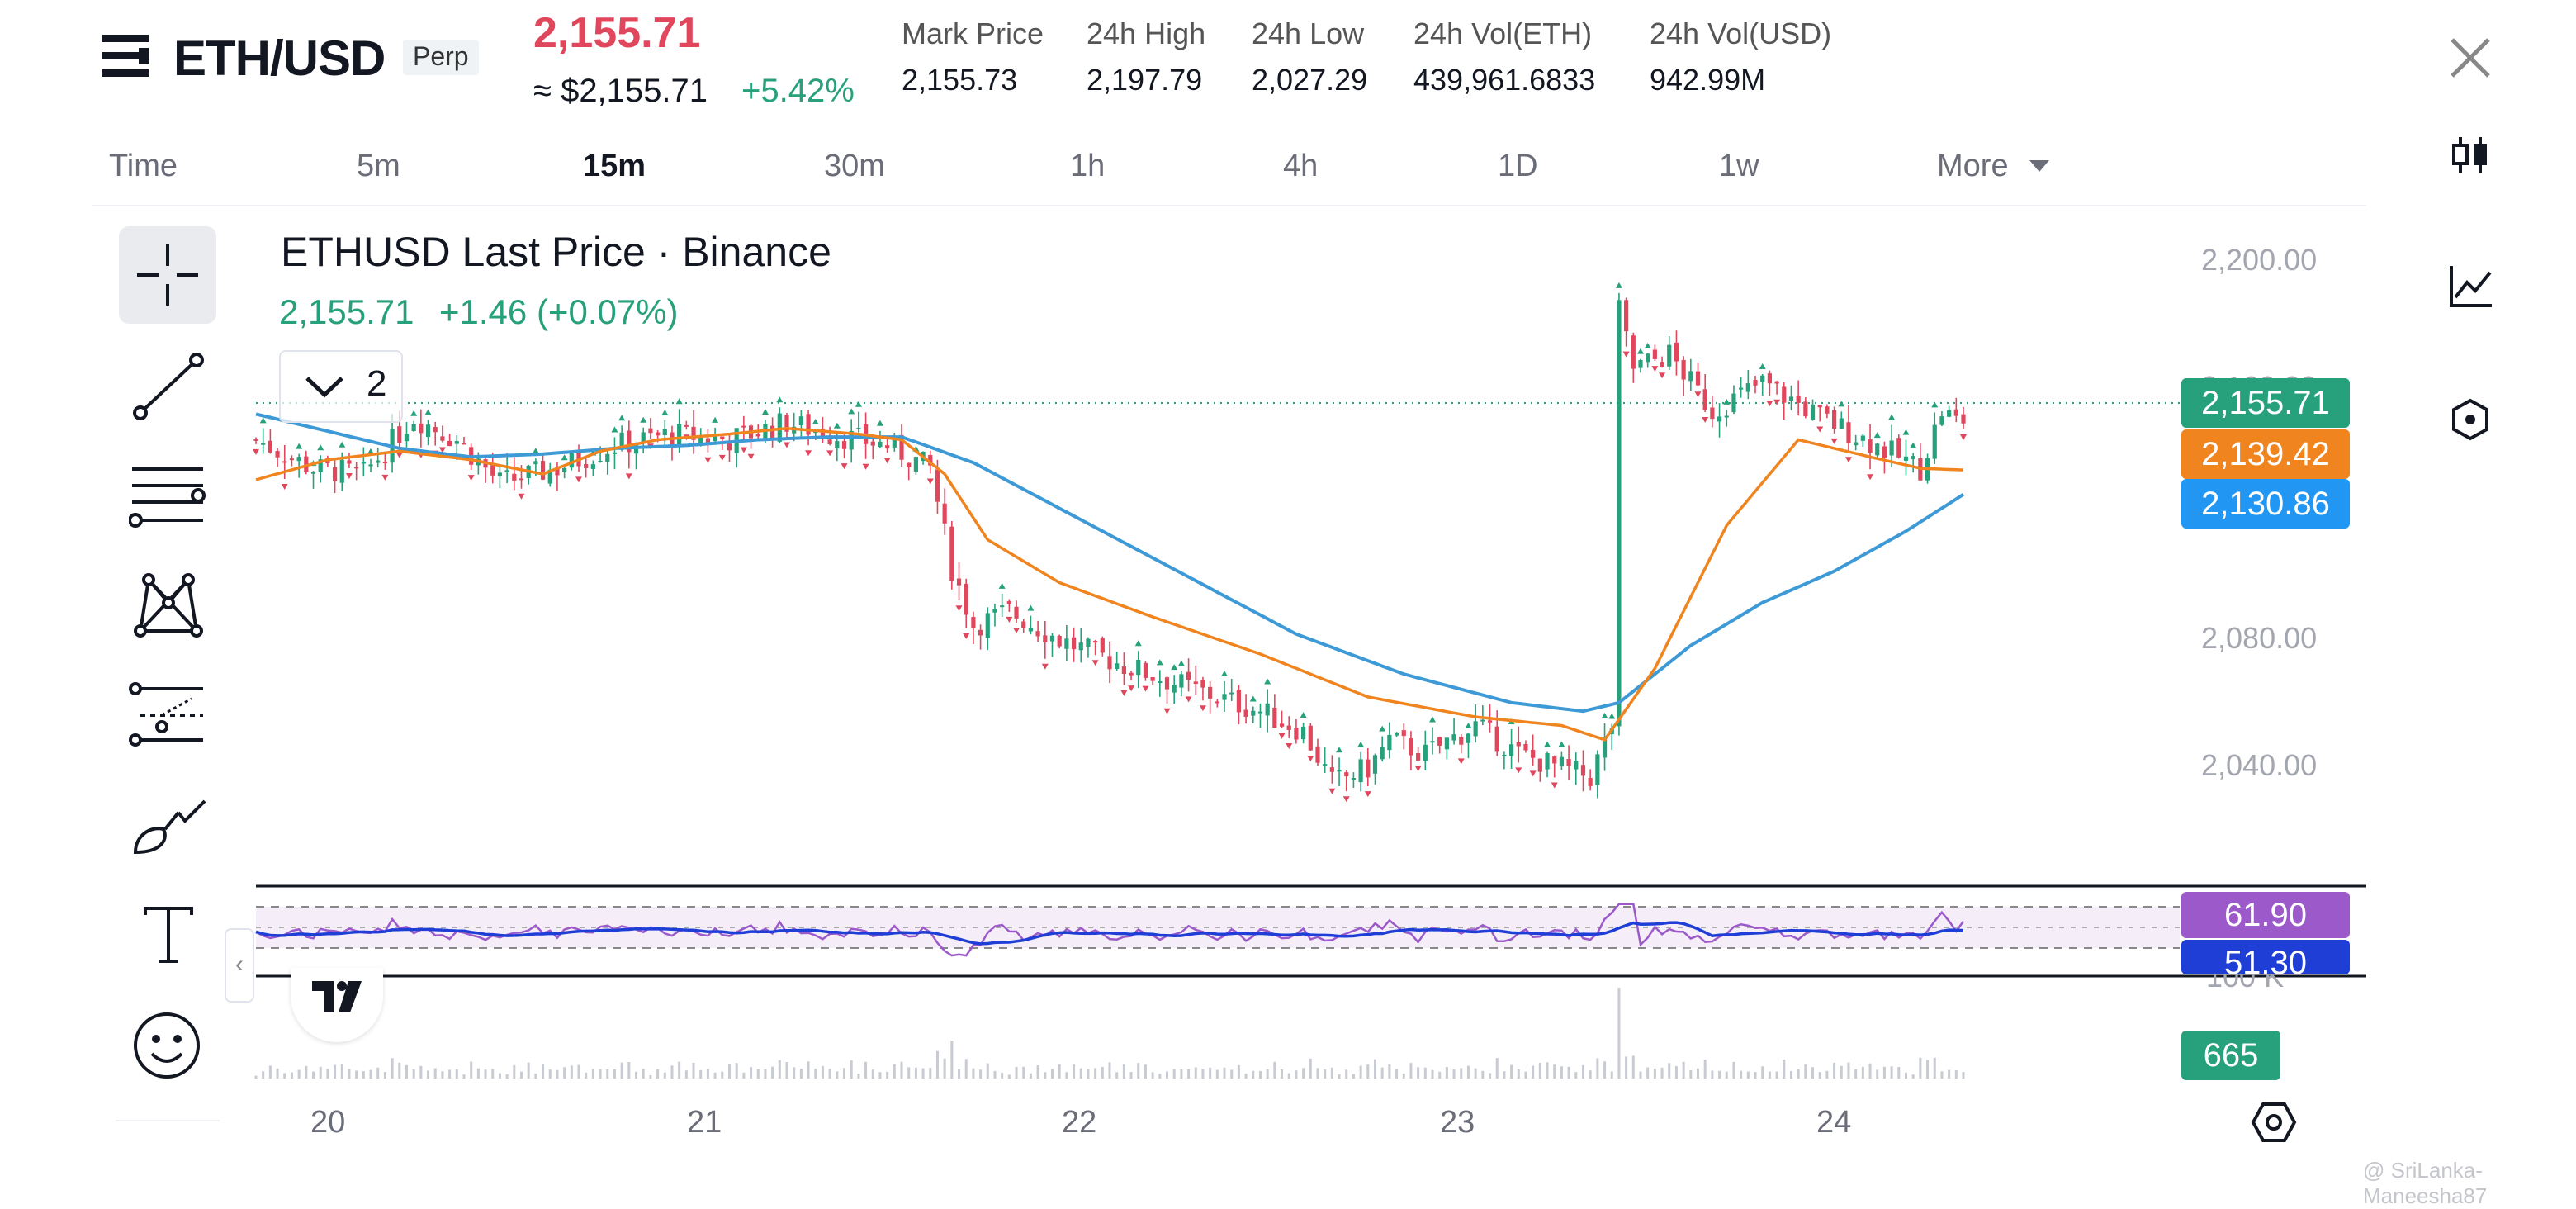  What do you see at coordinates (2230, 1055) in the screenshot?
I see `volume-badge: 665` at bounding box center [2230, 1055].